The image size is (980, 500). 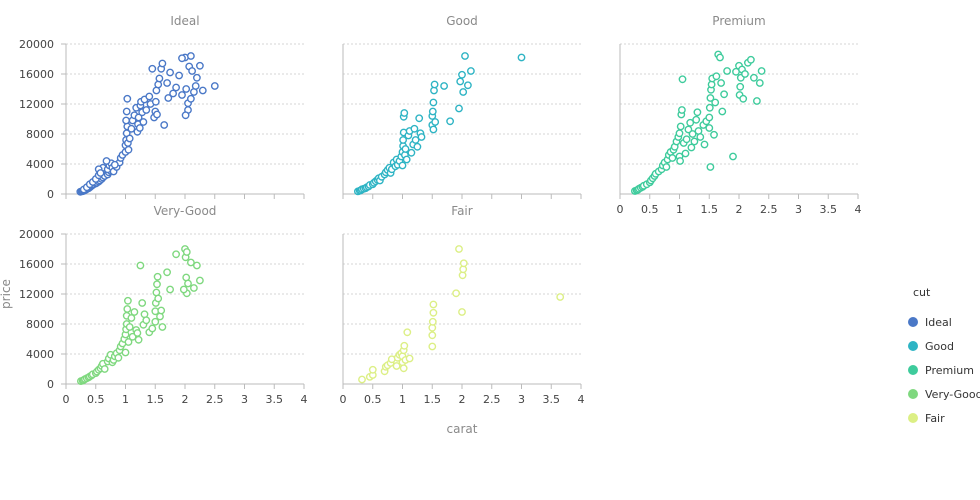 What do you see at coordinates (739, 115) in the screenshot?
I see `panel-premium: Premium 0 0.5 1 1.5 2 2.5 3 3.5 4` at bounding box center [739, 115].